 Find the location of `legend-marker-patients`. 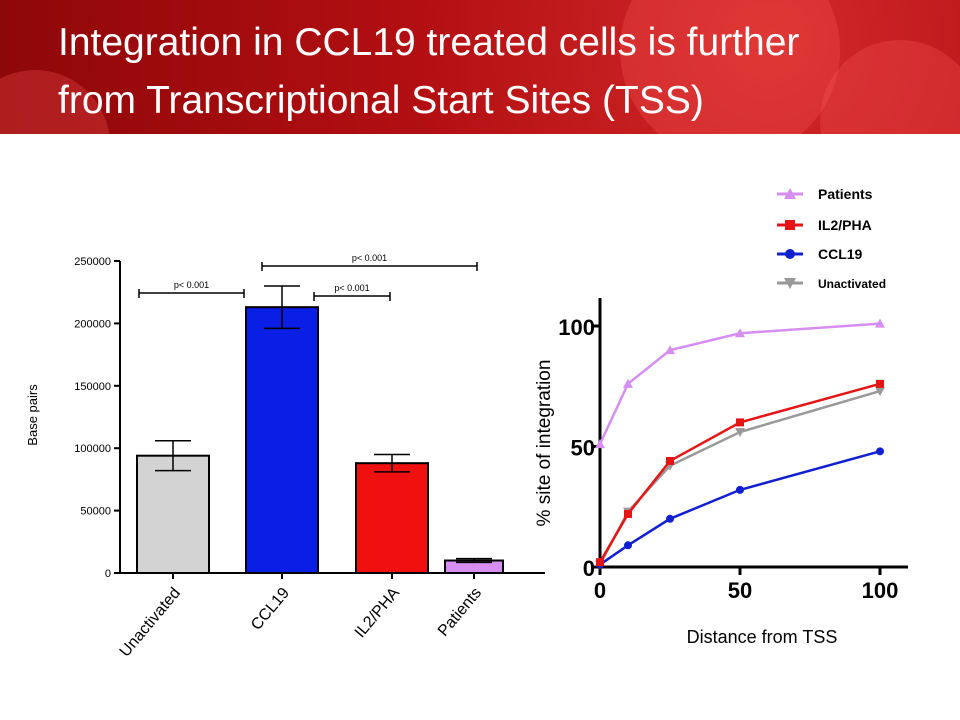

legend-marker-patients is located at coordinates (790, 193).